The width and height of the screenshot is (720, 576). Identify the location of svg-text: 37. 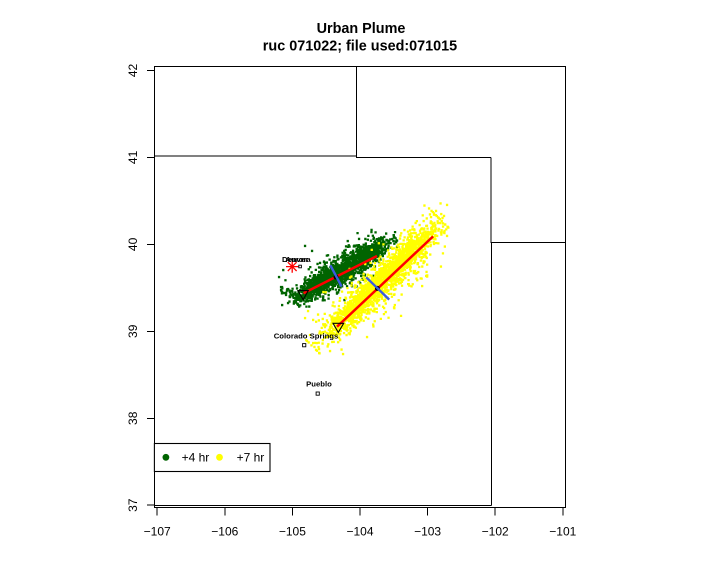
(133, 505).